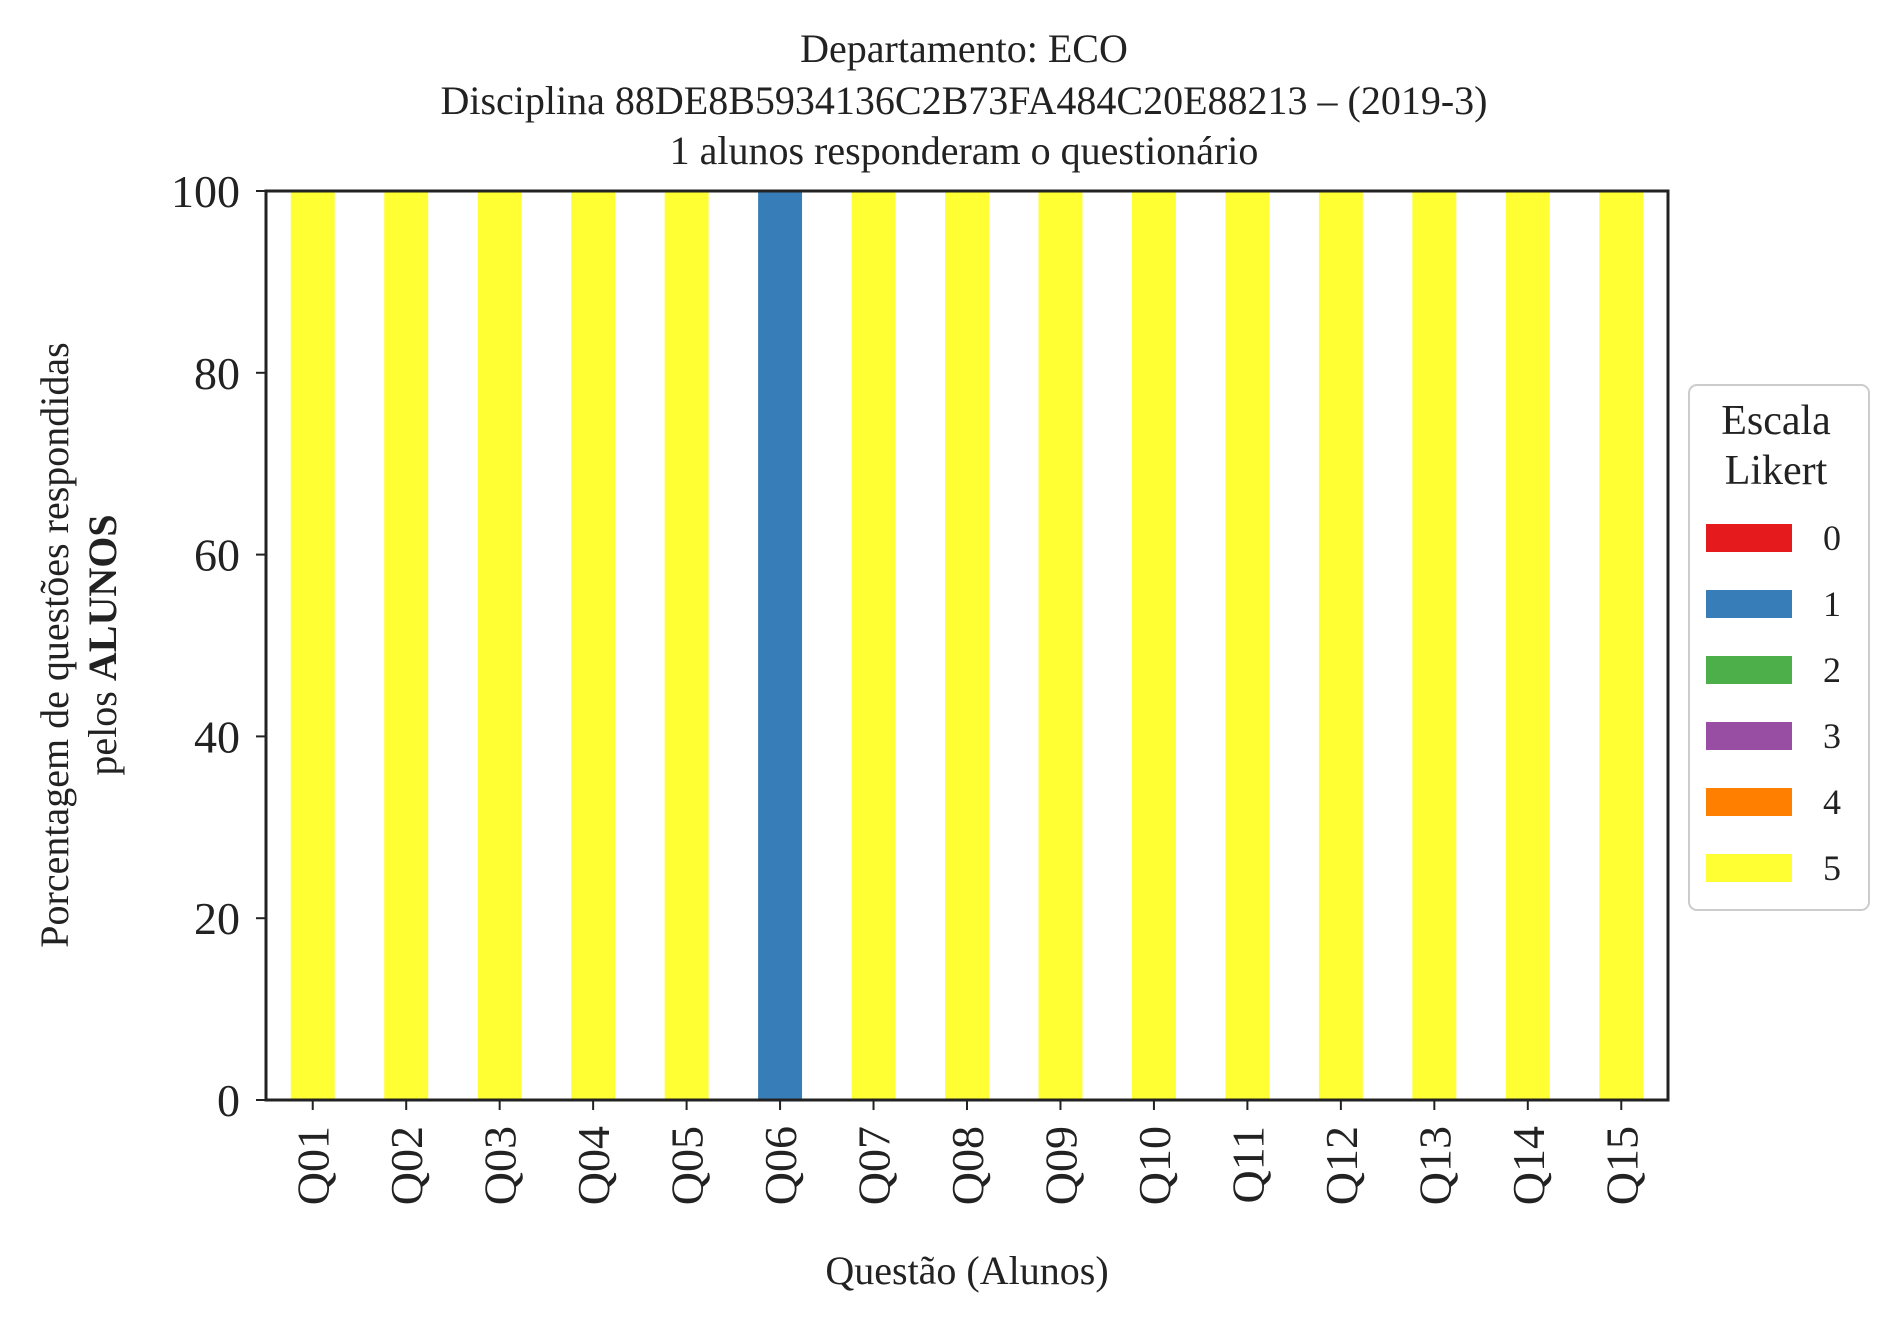 This screenshot has height=1323, width=1892. I want to click on y-axis-label-line-1: Porcentagem de questões respondidas, so click(54, 644).